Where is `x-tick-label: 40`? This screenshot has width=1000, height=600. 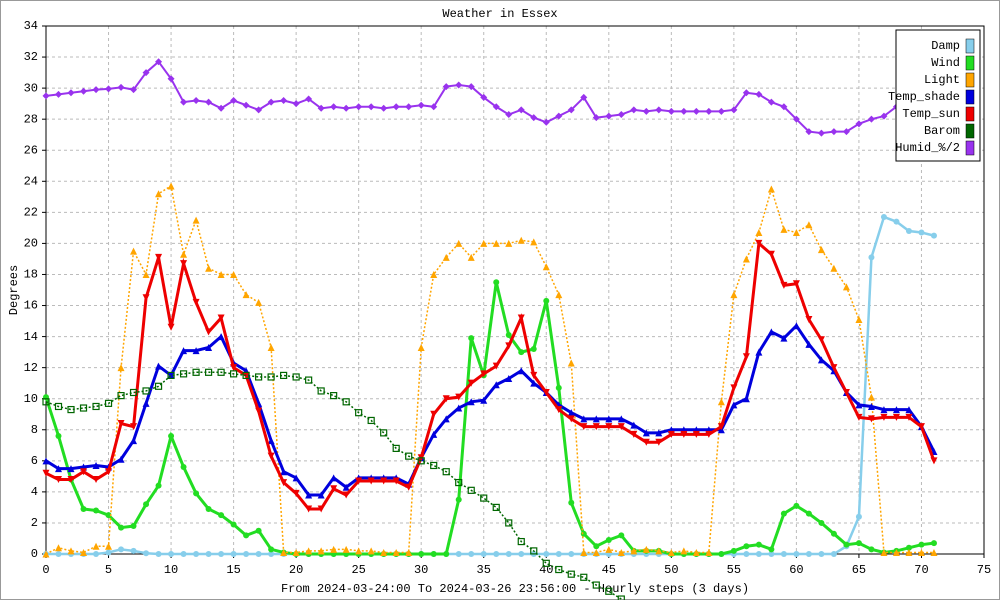
x-tick-label: 40 is located at coordinates (546, 570).